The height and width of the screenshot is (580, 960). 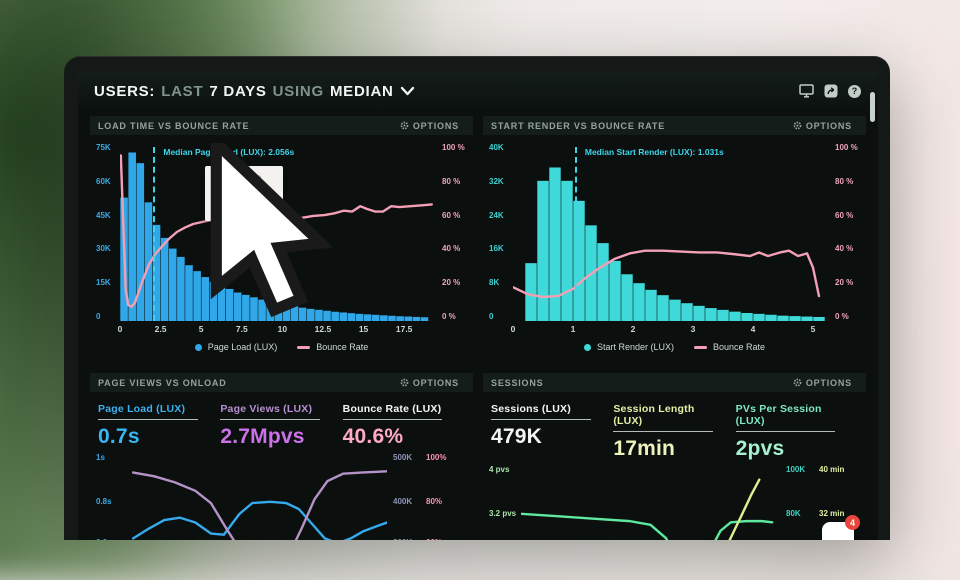 What do you see at coordinates (243, 347) in the screenshot?
I see `legend-label: Page Load (LUX)` at bounding box center [243, 347].